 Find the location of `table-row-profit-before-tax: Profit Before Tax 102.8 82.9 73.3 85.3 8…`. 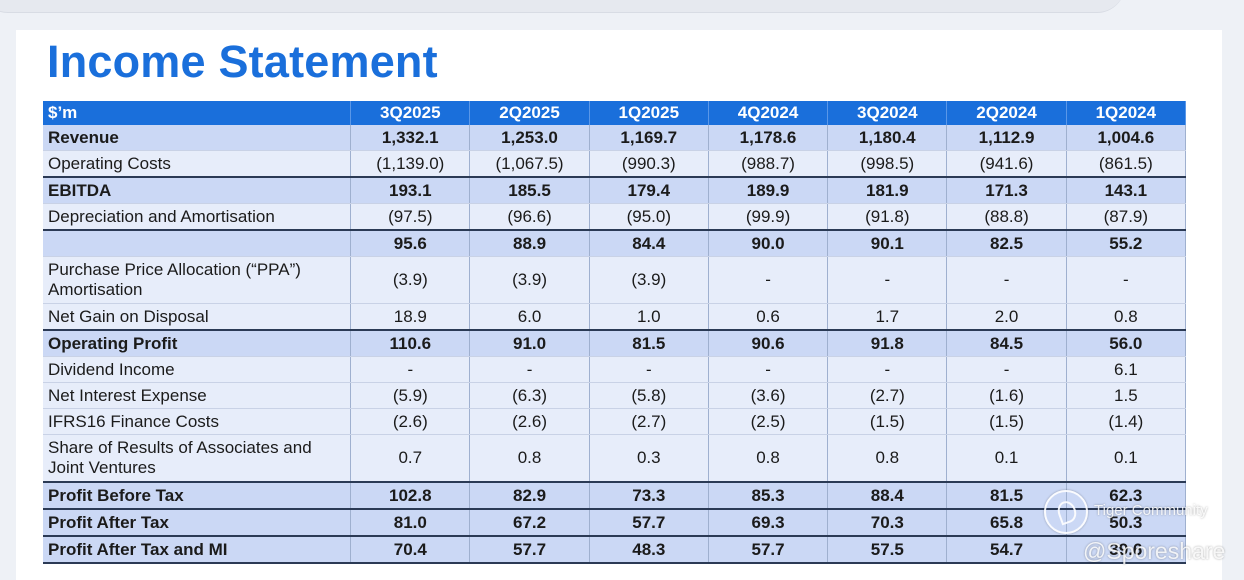

table-row-profit-before-tax: Profit Before Tax 102.8 82.9 73.3 85.3 8… is located at coordinates (615, 495).